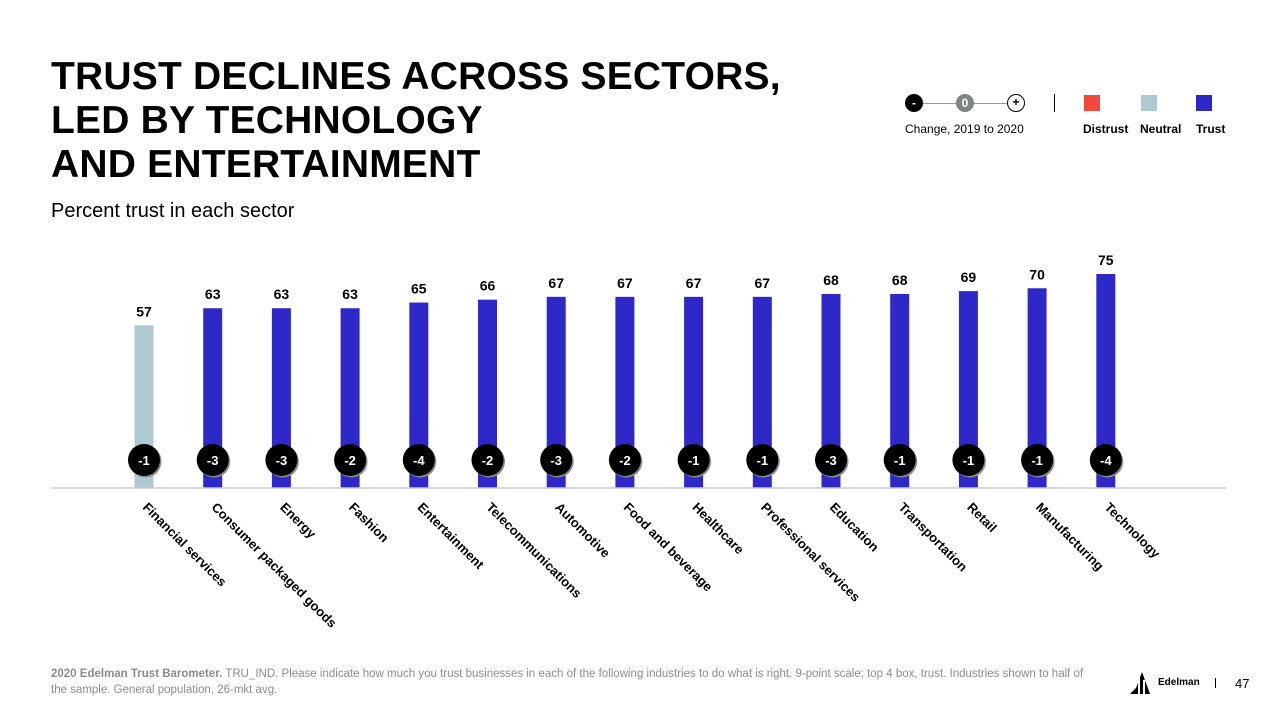 This screenshot has width=1279, height=718. What do you see at coordinates (451, 536) in the screenshot?
I see `category-label-4: Entertainment` at bounding box center [451, 536].